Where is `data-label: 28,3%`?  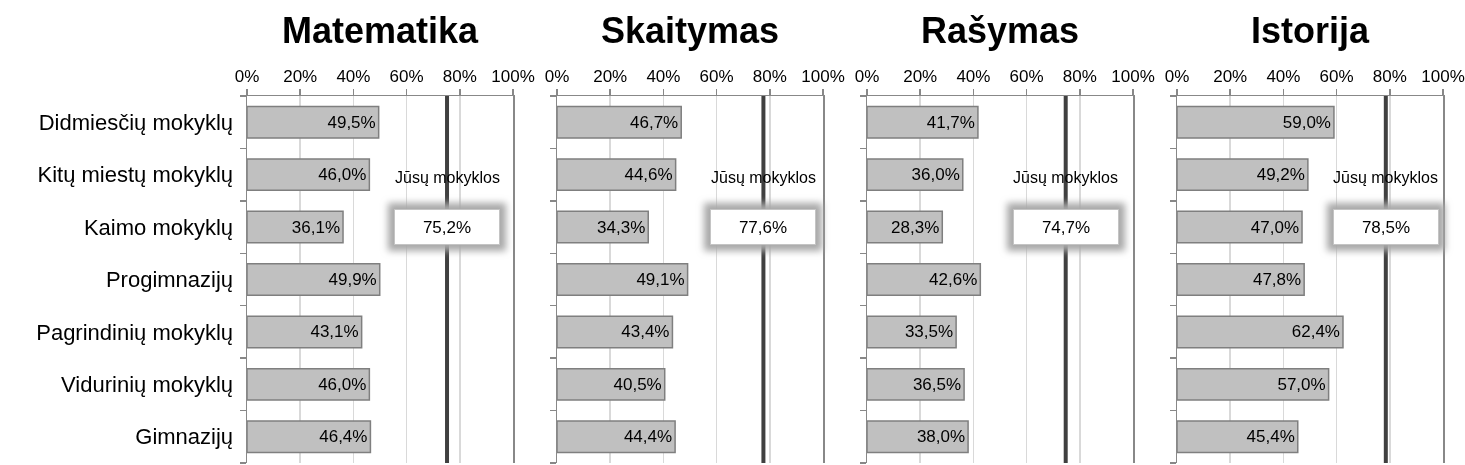
data-label: 28,3% is located at coordinates (915, 227).